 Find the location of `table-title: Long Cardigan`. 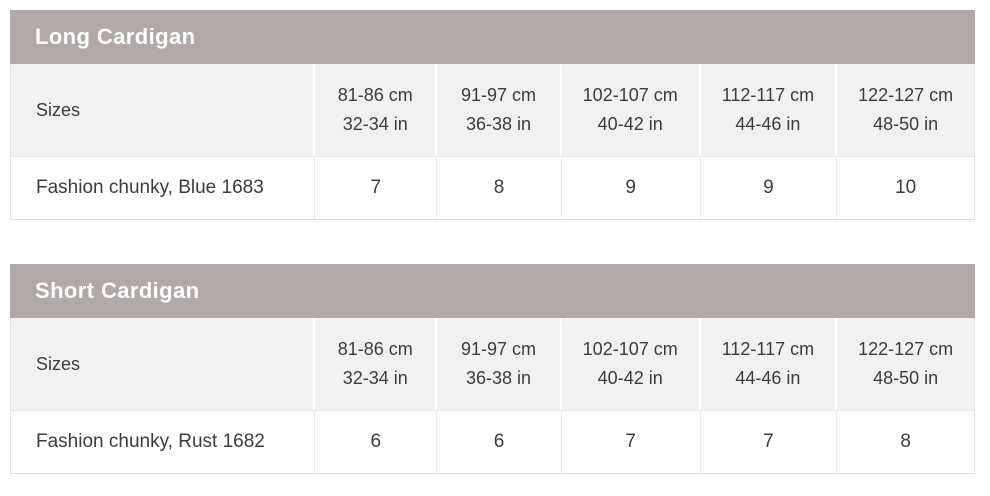

table-title: Long Cardigan is located at coordinates (115, 36).